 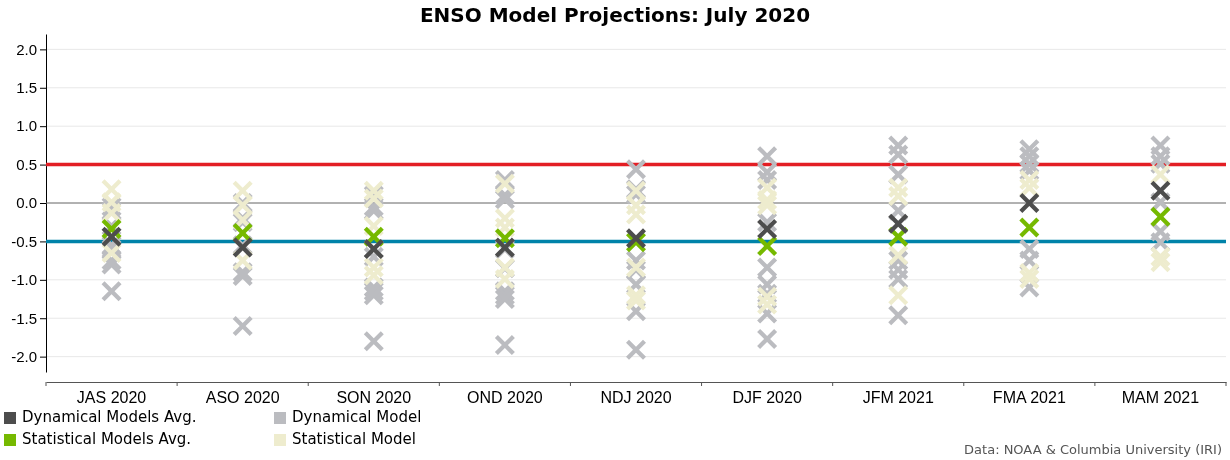 I want to click on y-tick-label: 0.0, so click(x=26, y=203).